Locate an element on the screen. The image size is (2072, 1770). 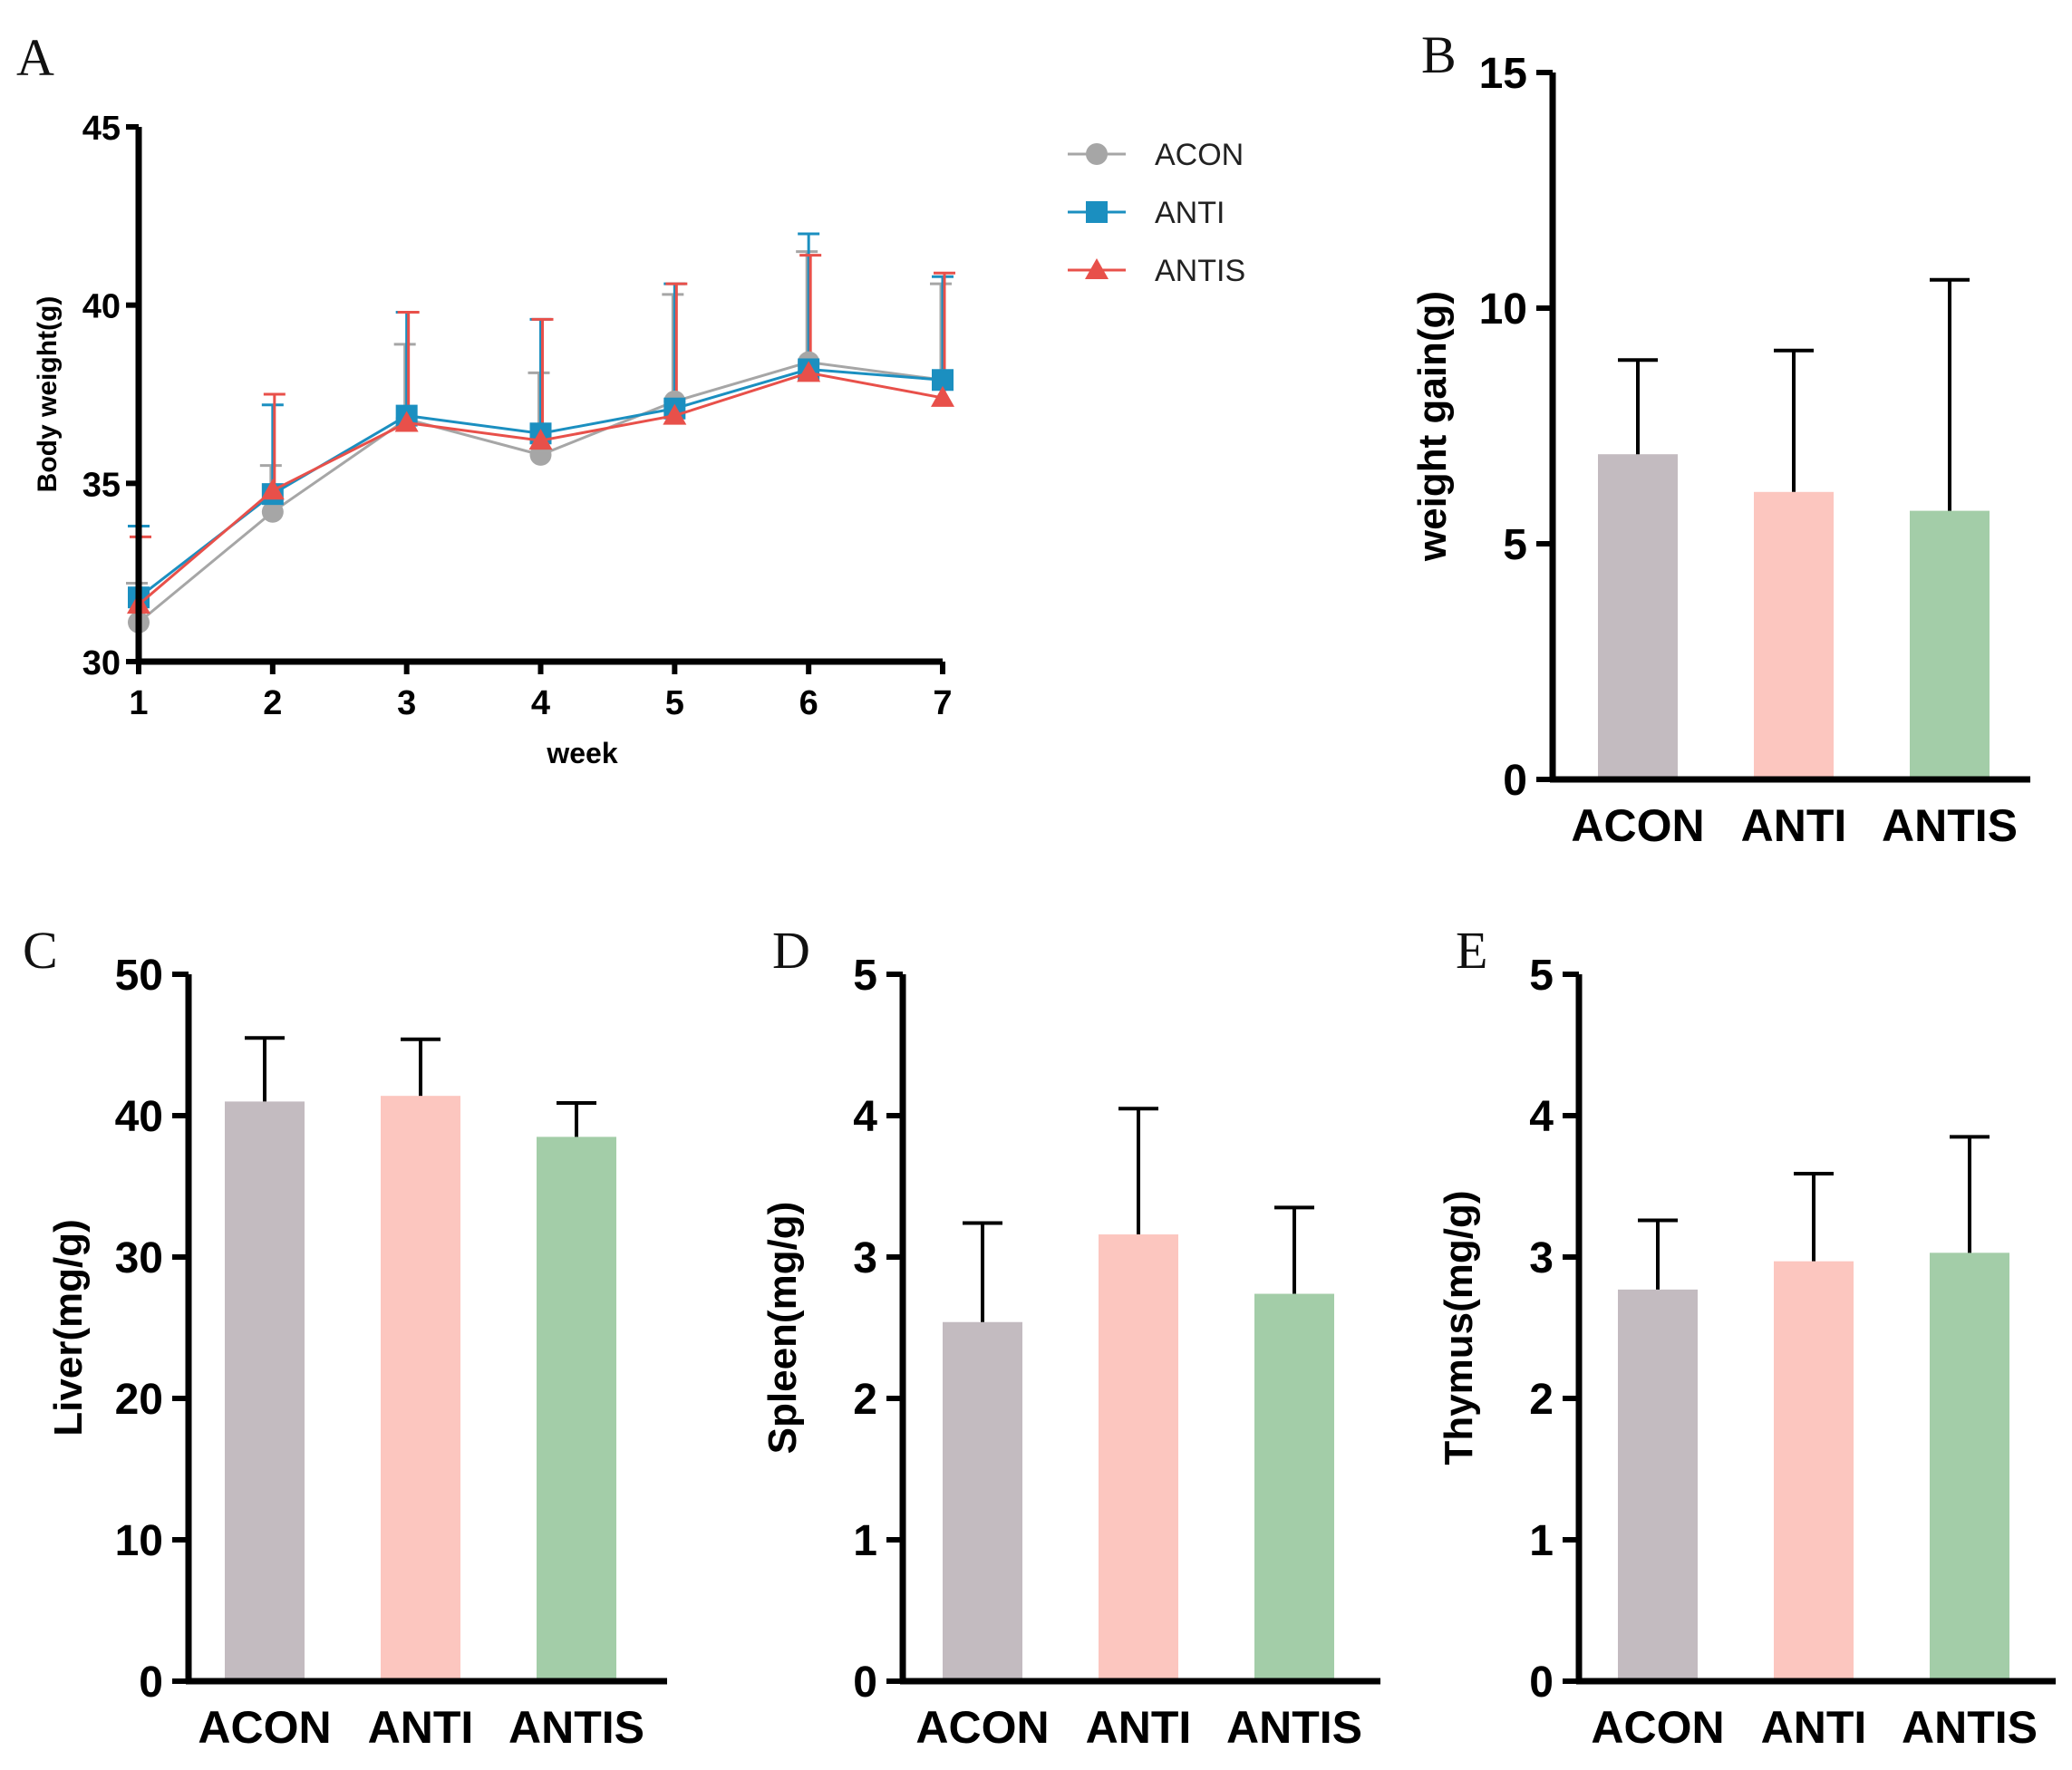
panel-e-bar-chart: E ACON ANTI ANTIS 0 1 2 3 4 5 Thymus(mg/g) is located at coordinates (1746, 1337).